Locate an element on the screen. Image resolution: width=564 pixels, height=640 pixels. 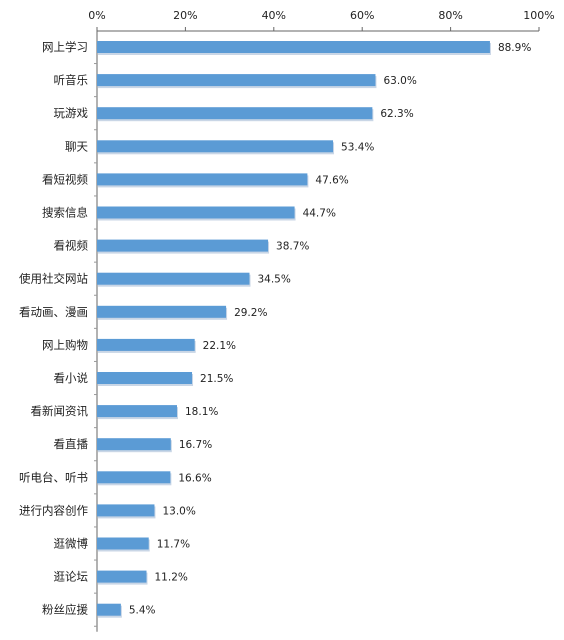
category-label: 看动画、漫画 is located at coordinates (53, 312).